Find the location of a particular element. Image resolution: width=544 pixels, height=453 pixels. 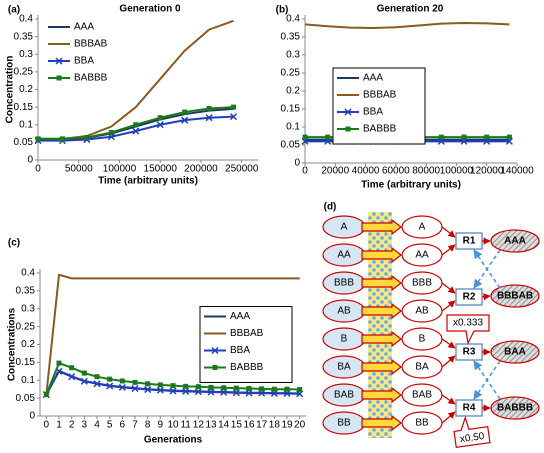

product-label: BBBAB is located at coordinates (515, 296).